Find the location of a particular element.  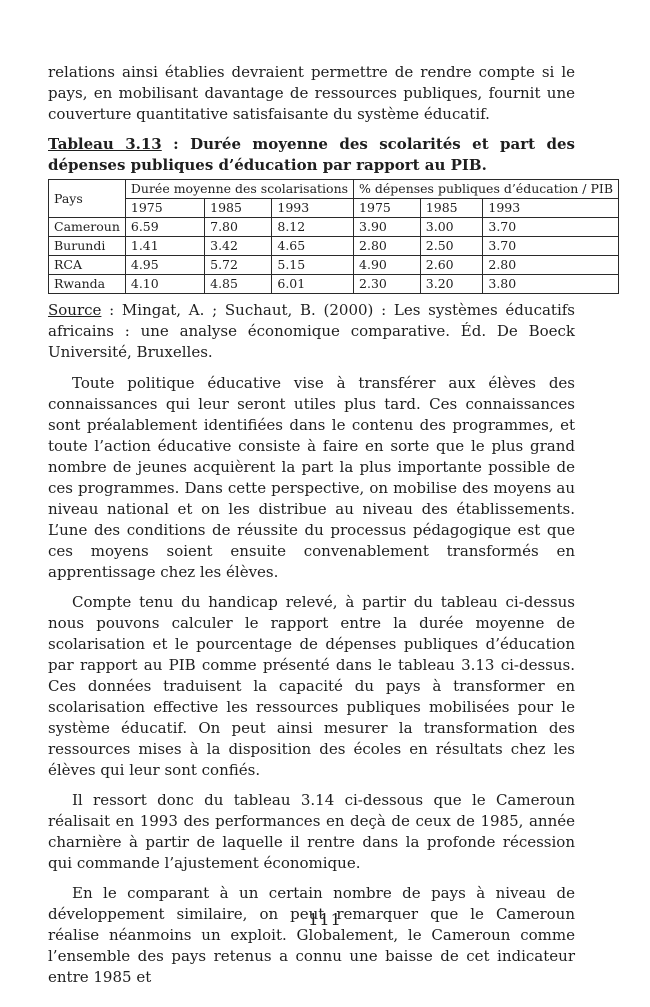

page-number: 111 is located at coordinates (325, 919).